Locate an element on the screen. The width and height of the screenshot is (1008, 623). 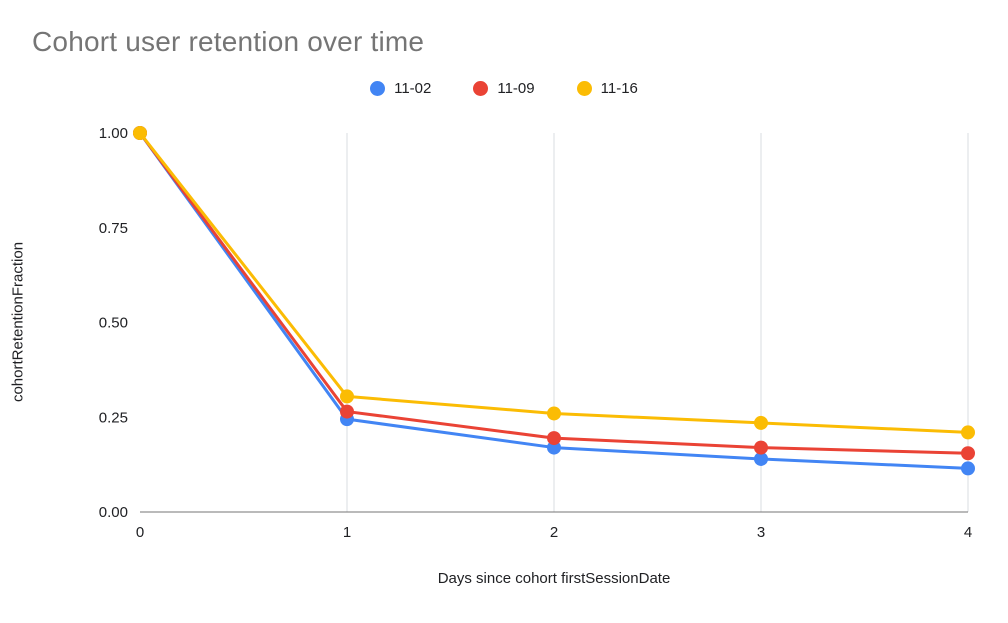
x-tick-label: 0 is located at coordinates (140, 532).